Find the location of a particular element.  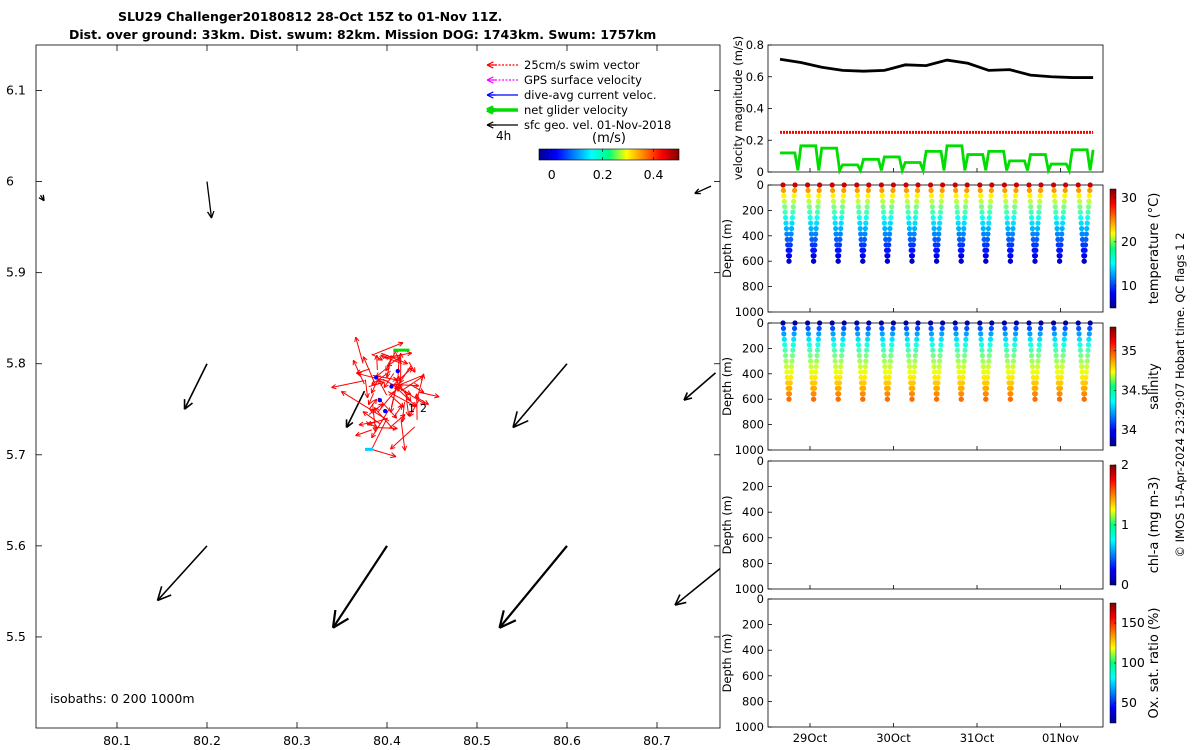

depth-tick-label: 200 is located at coordinates (753, 487).